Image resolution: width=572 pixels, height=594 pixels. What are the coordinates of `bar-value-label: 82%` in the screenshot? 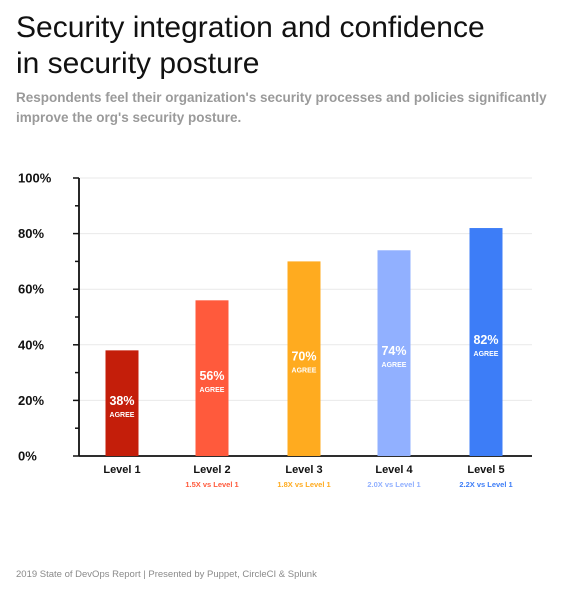 It's located at (485, 340).